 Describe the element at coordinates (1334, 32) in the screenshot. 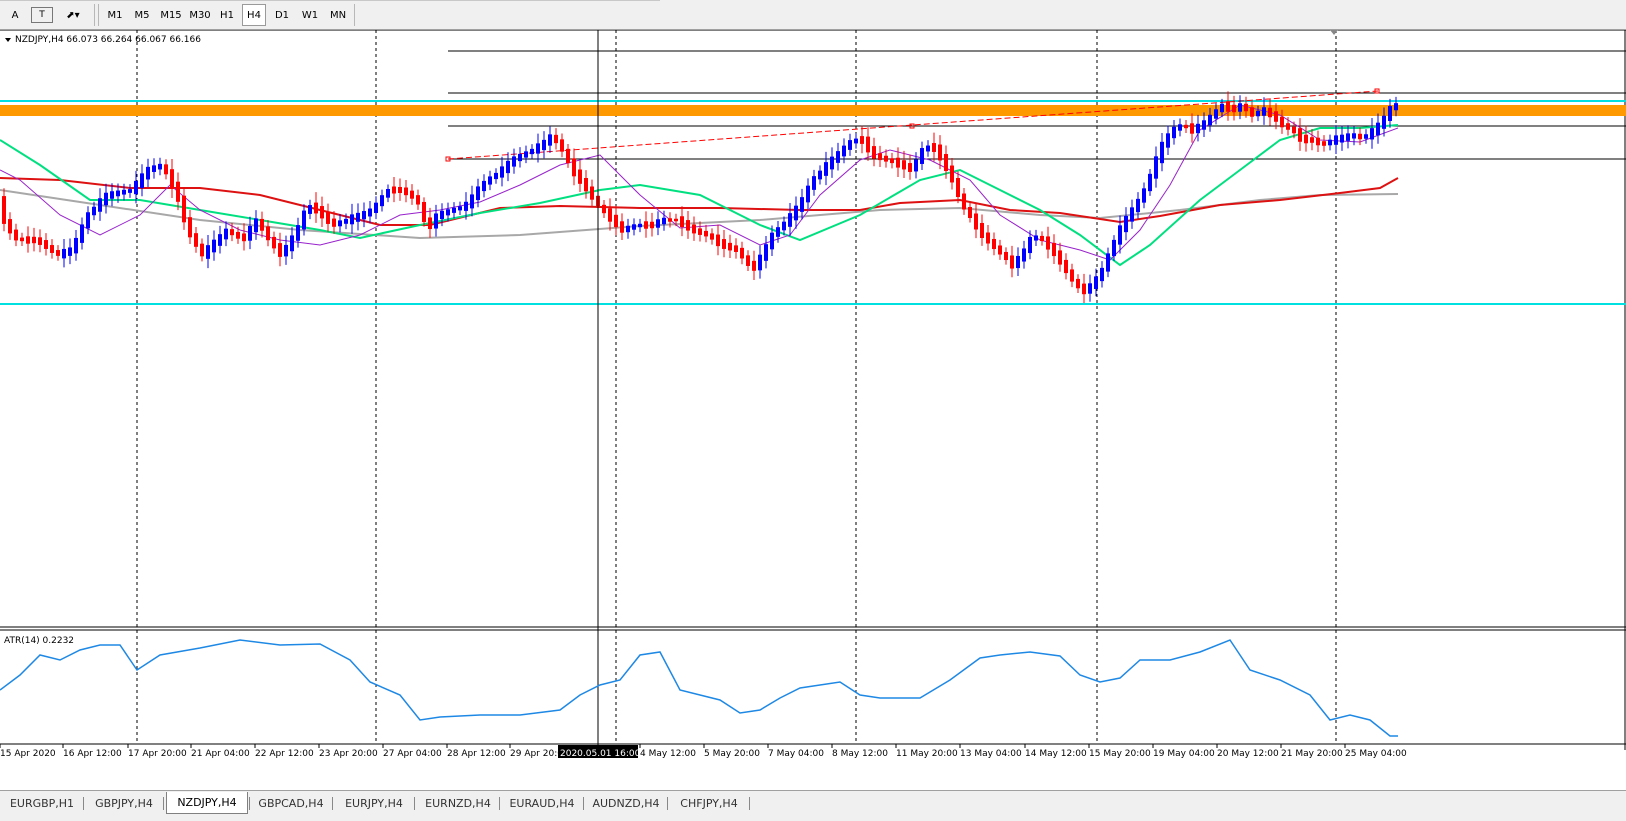

I see `chart-shift-marker-icon` at that location.